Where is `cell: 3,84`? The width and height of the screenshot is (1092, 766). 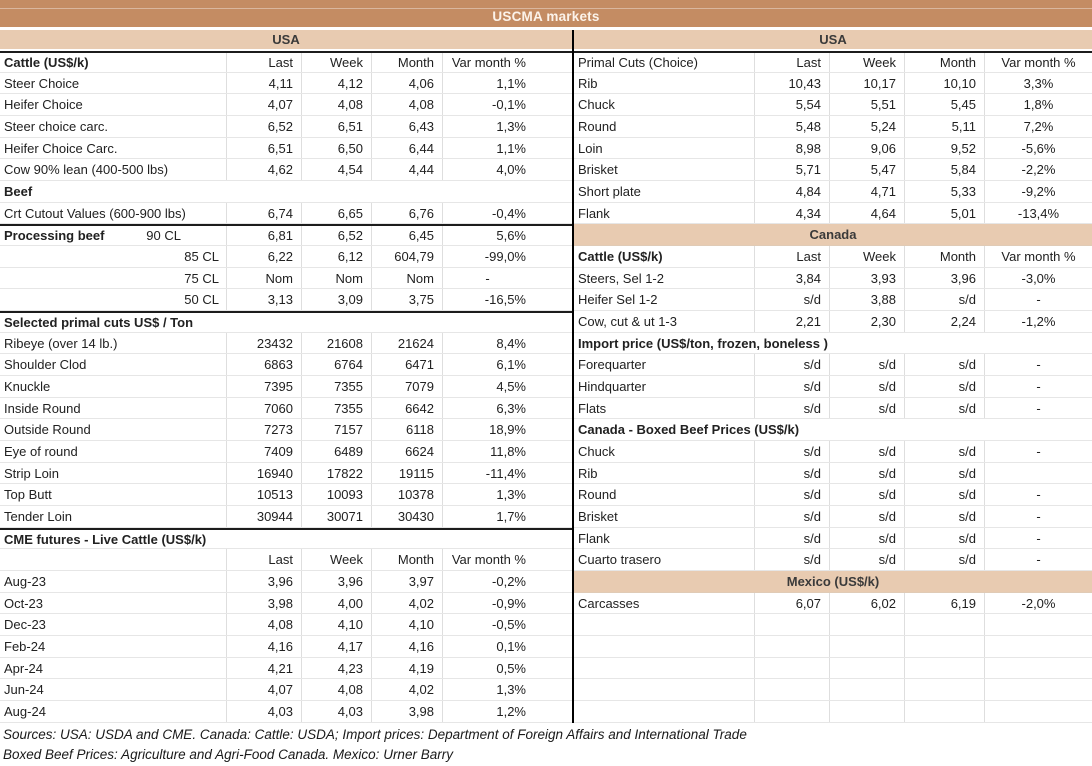 cell: 3,84 is located at coordinates (792, 278).